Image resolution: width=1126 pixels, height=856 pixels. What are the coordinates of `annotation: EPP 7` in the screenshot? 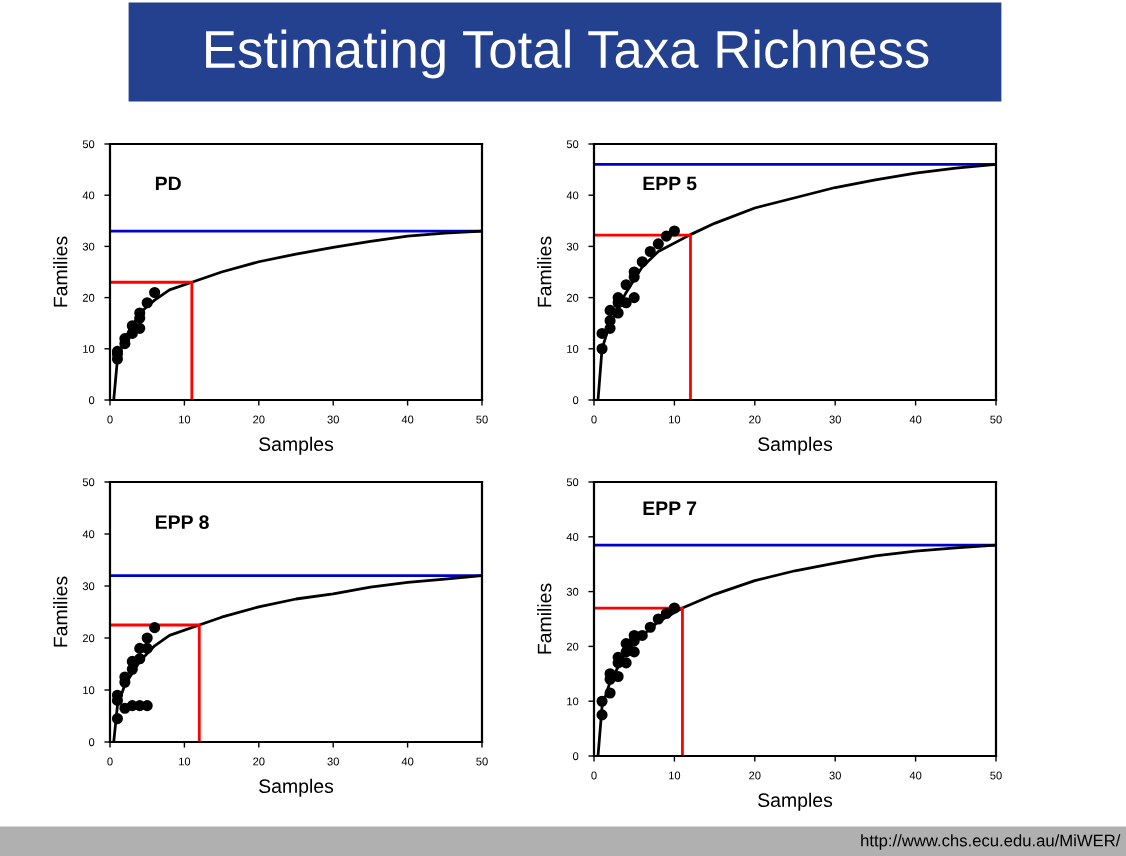 It's located at (670, 508).